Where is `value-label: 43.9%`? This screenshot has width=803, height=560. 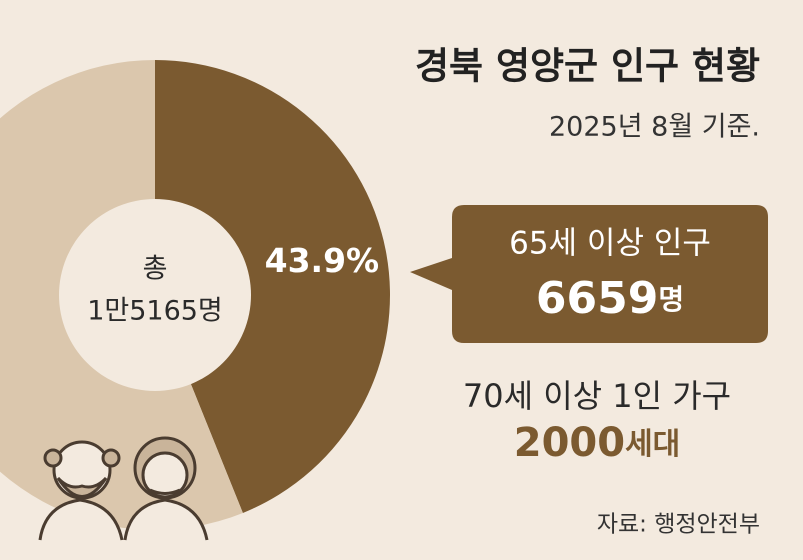 value-label: 43.9% is located at coordinates (322, 260).